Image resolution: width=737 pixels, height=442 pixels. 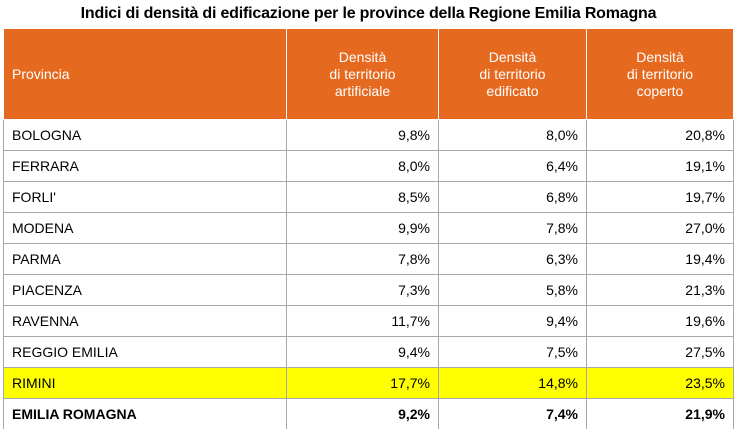 I want to click on edificato-value: 6,8%, so click(x=512, y=197).